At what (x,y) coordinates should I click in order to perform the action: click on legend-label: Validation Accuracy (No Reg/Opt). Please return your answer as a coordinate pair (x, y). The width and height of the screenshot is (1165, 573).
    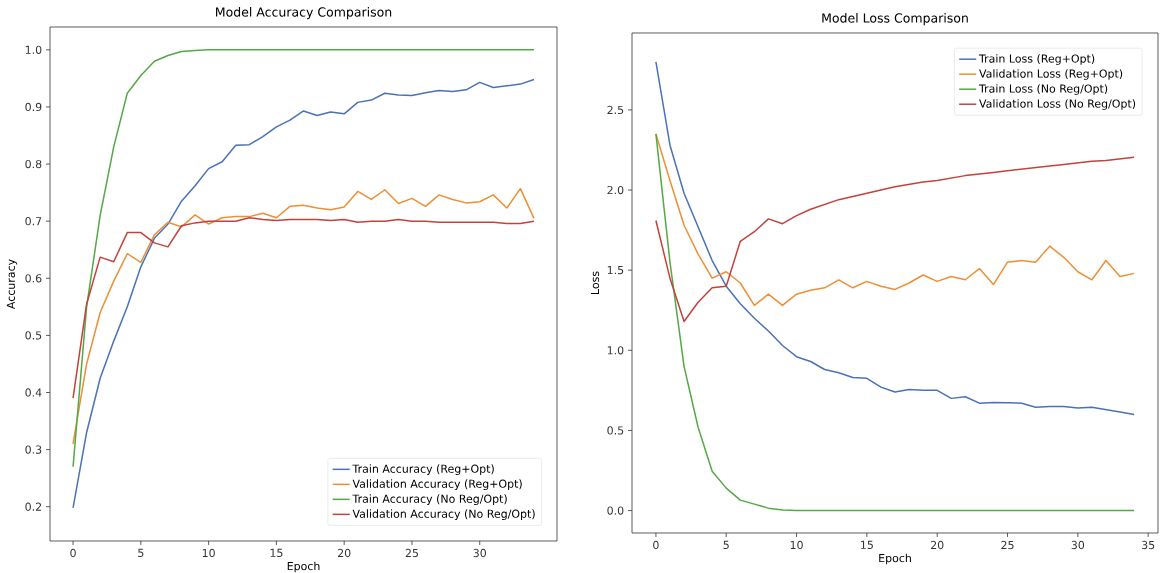
    Looking at the image, I should click on (443, 515).